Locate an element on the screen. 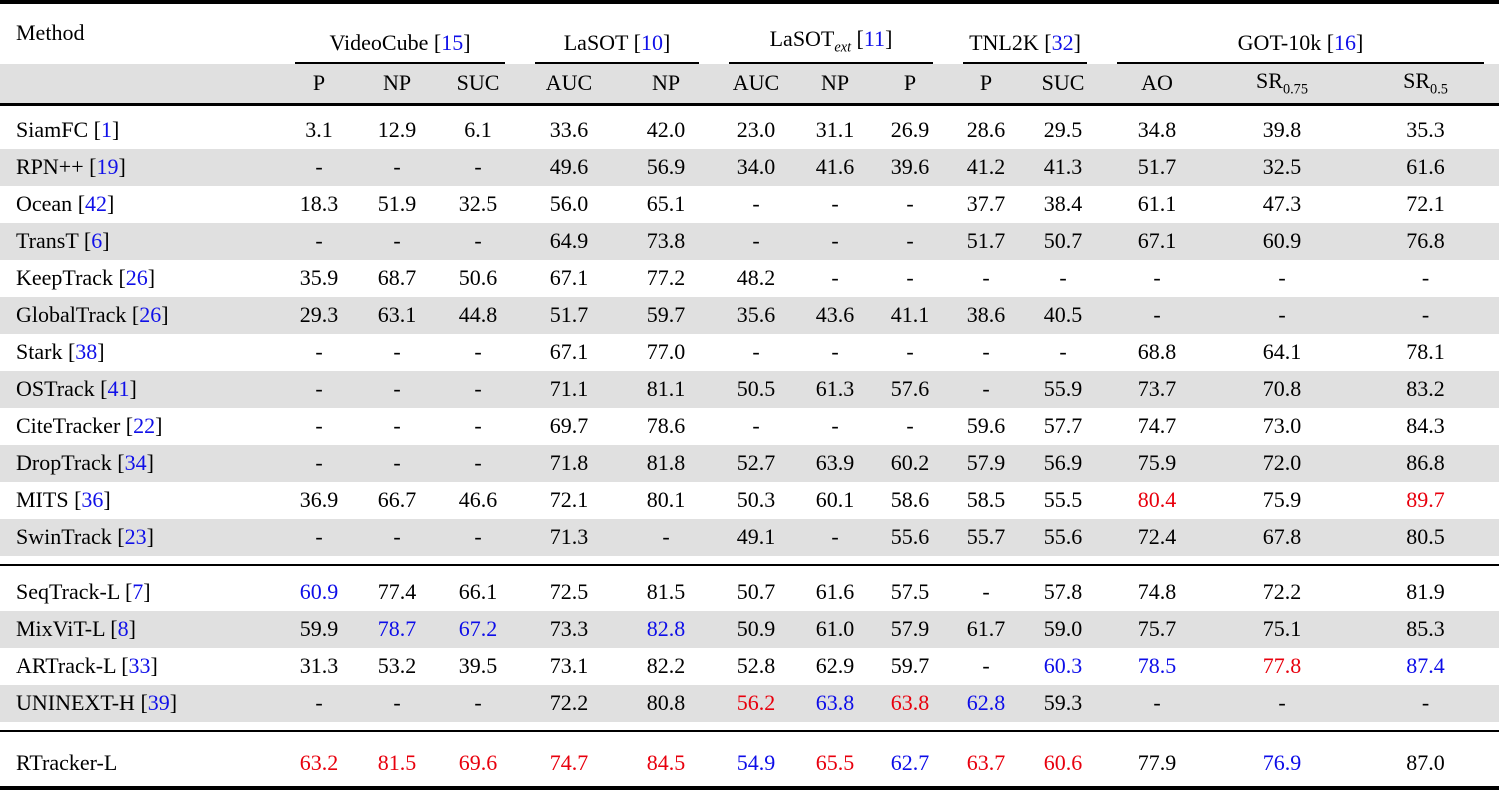  metric-value: 26.9 is located at coordinates (910, 129).